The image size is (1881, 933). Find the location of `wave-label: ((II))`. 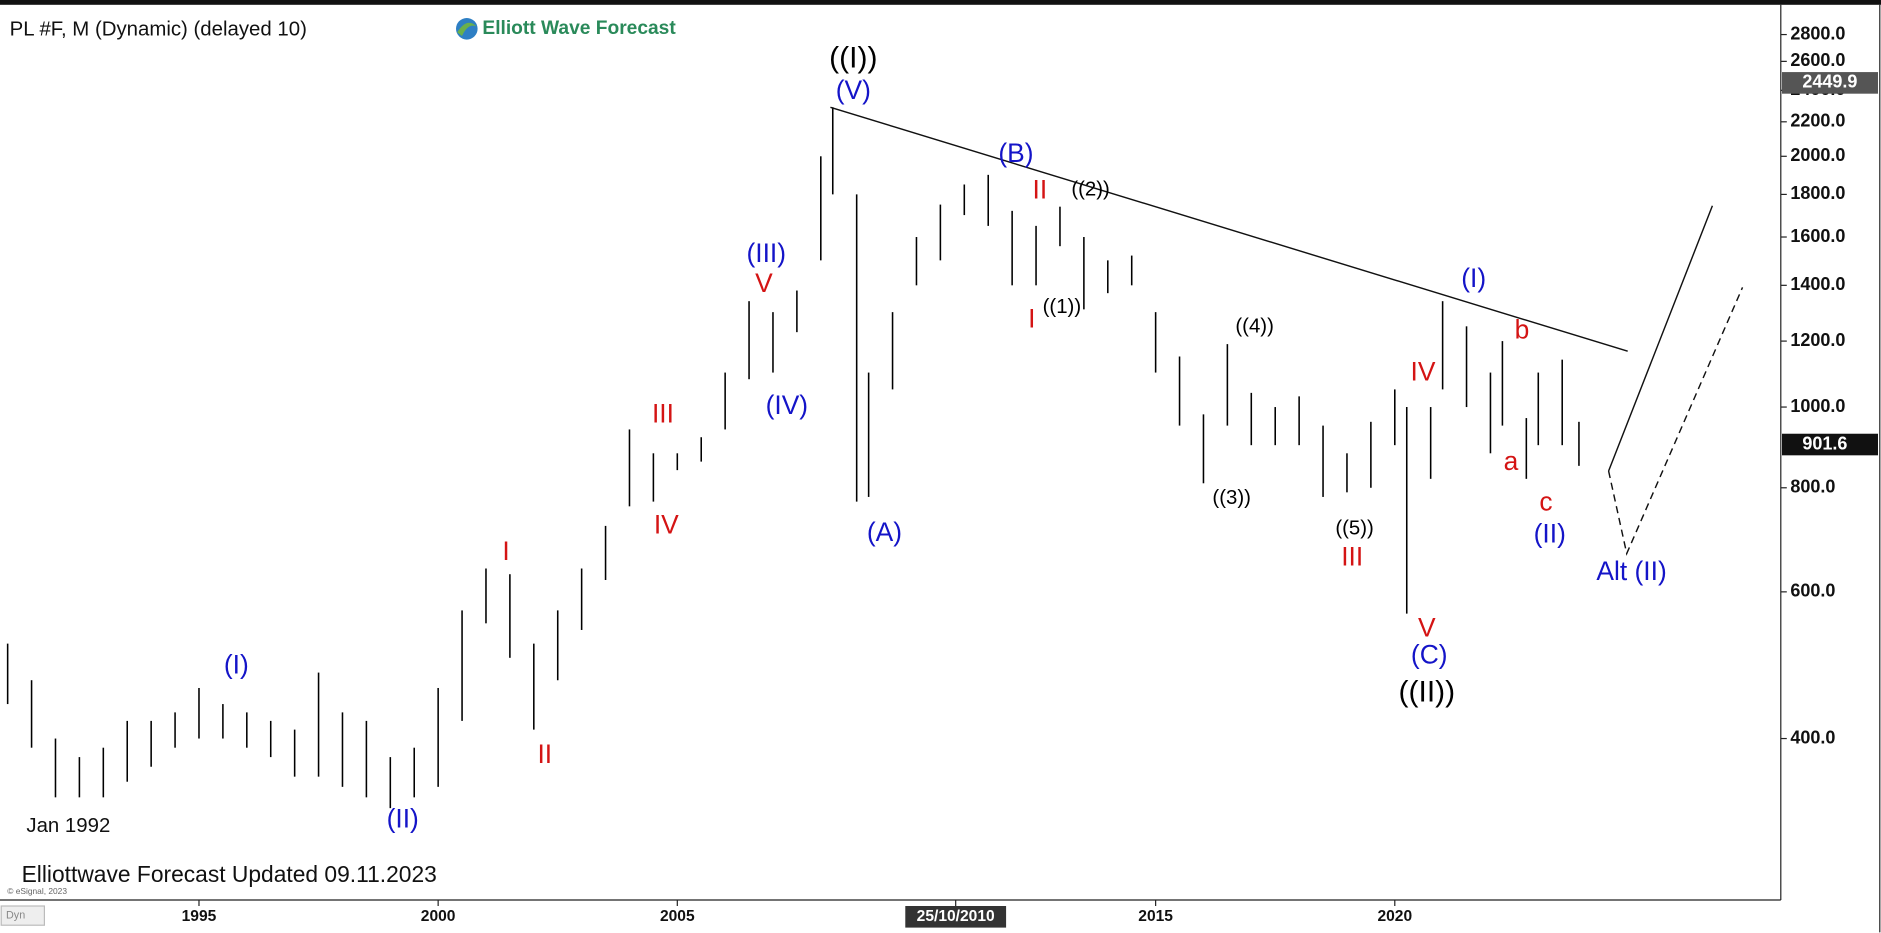

wave-label: ((II)) is located at coordinates (1427, 691).